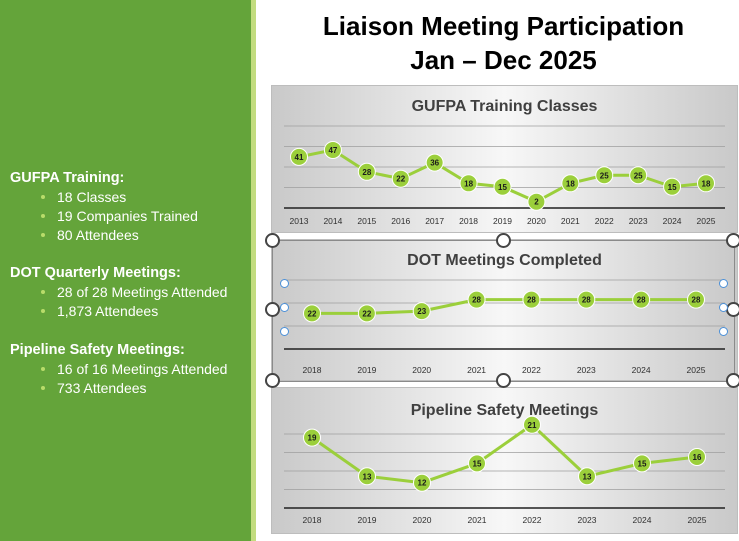 This screenshot has height=541, width=739. I want to click on gufpa-classes: 18 Classes, so click(119, 197).